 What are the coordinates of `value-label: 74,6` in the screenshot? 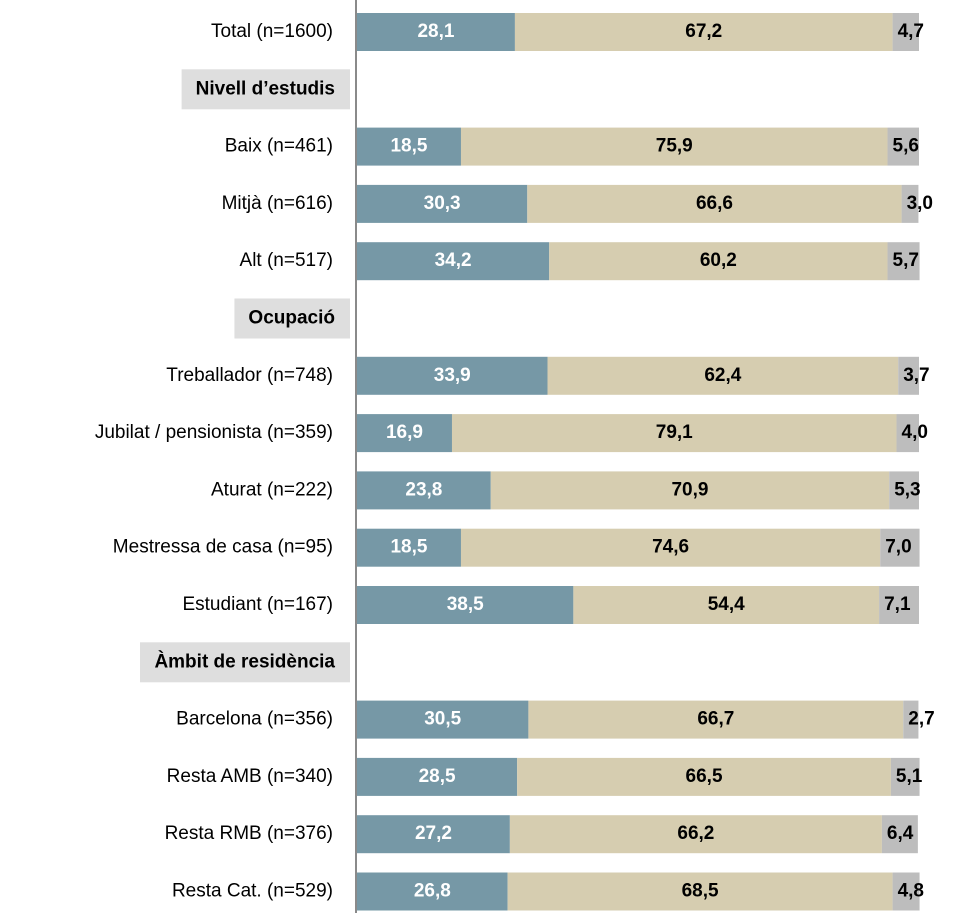 It's located at (670, 547).